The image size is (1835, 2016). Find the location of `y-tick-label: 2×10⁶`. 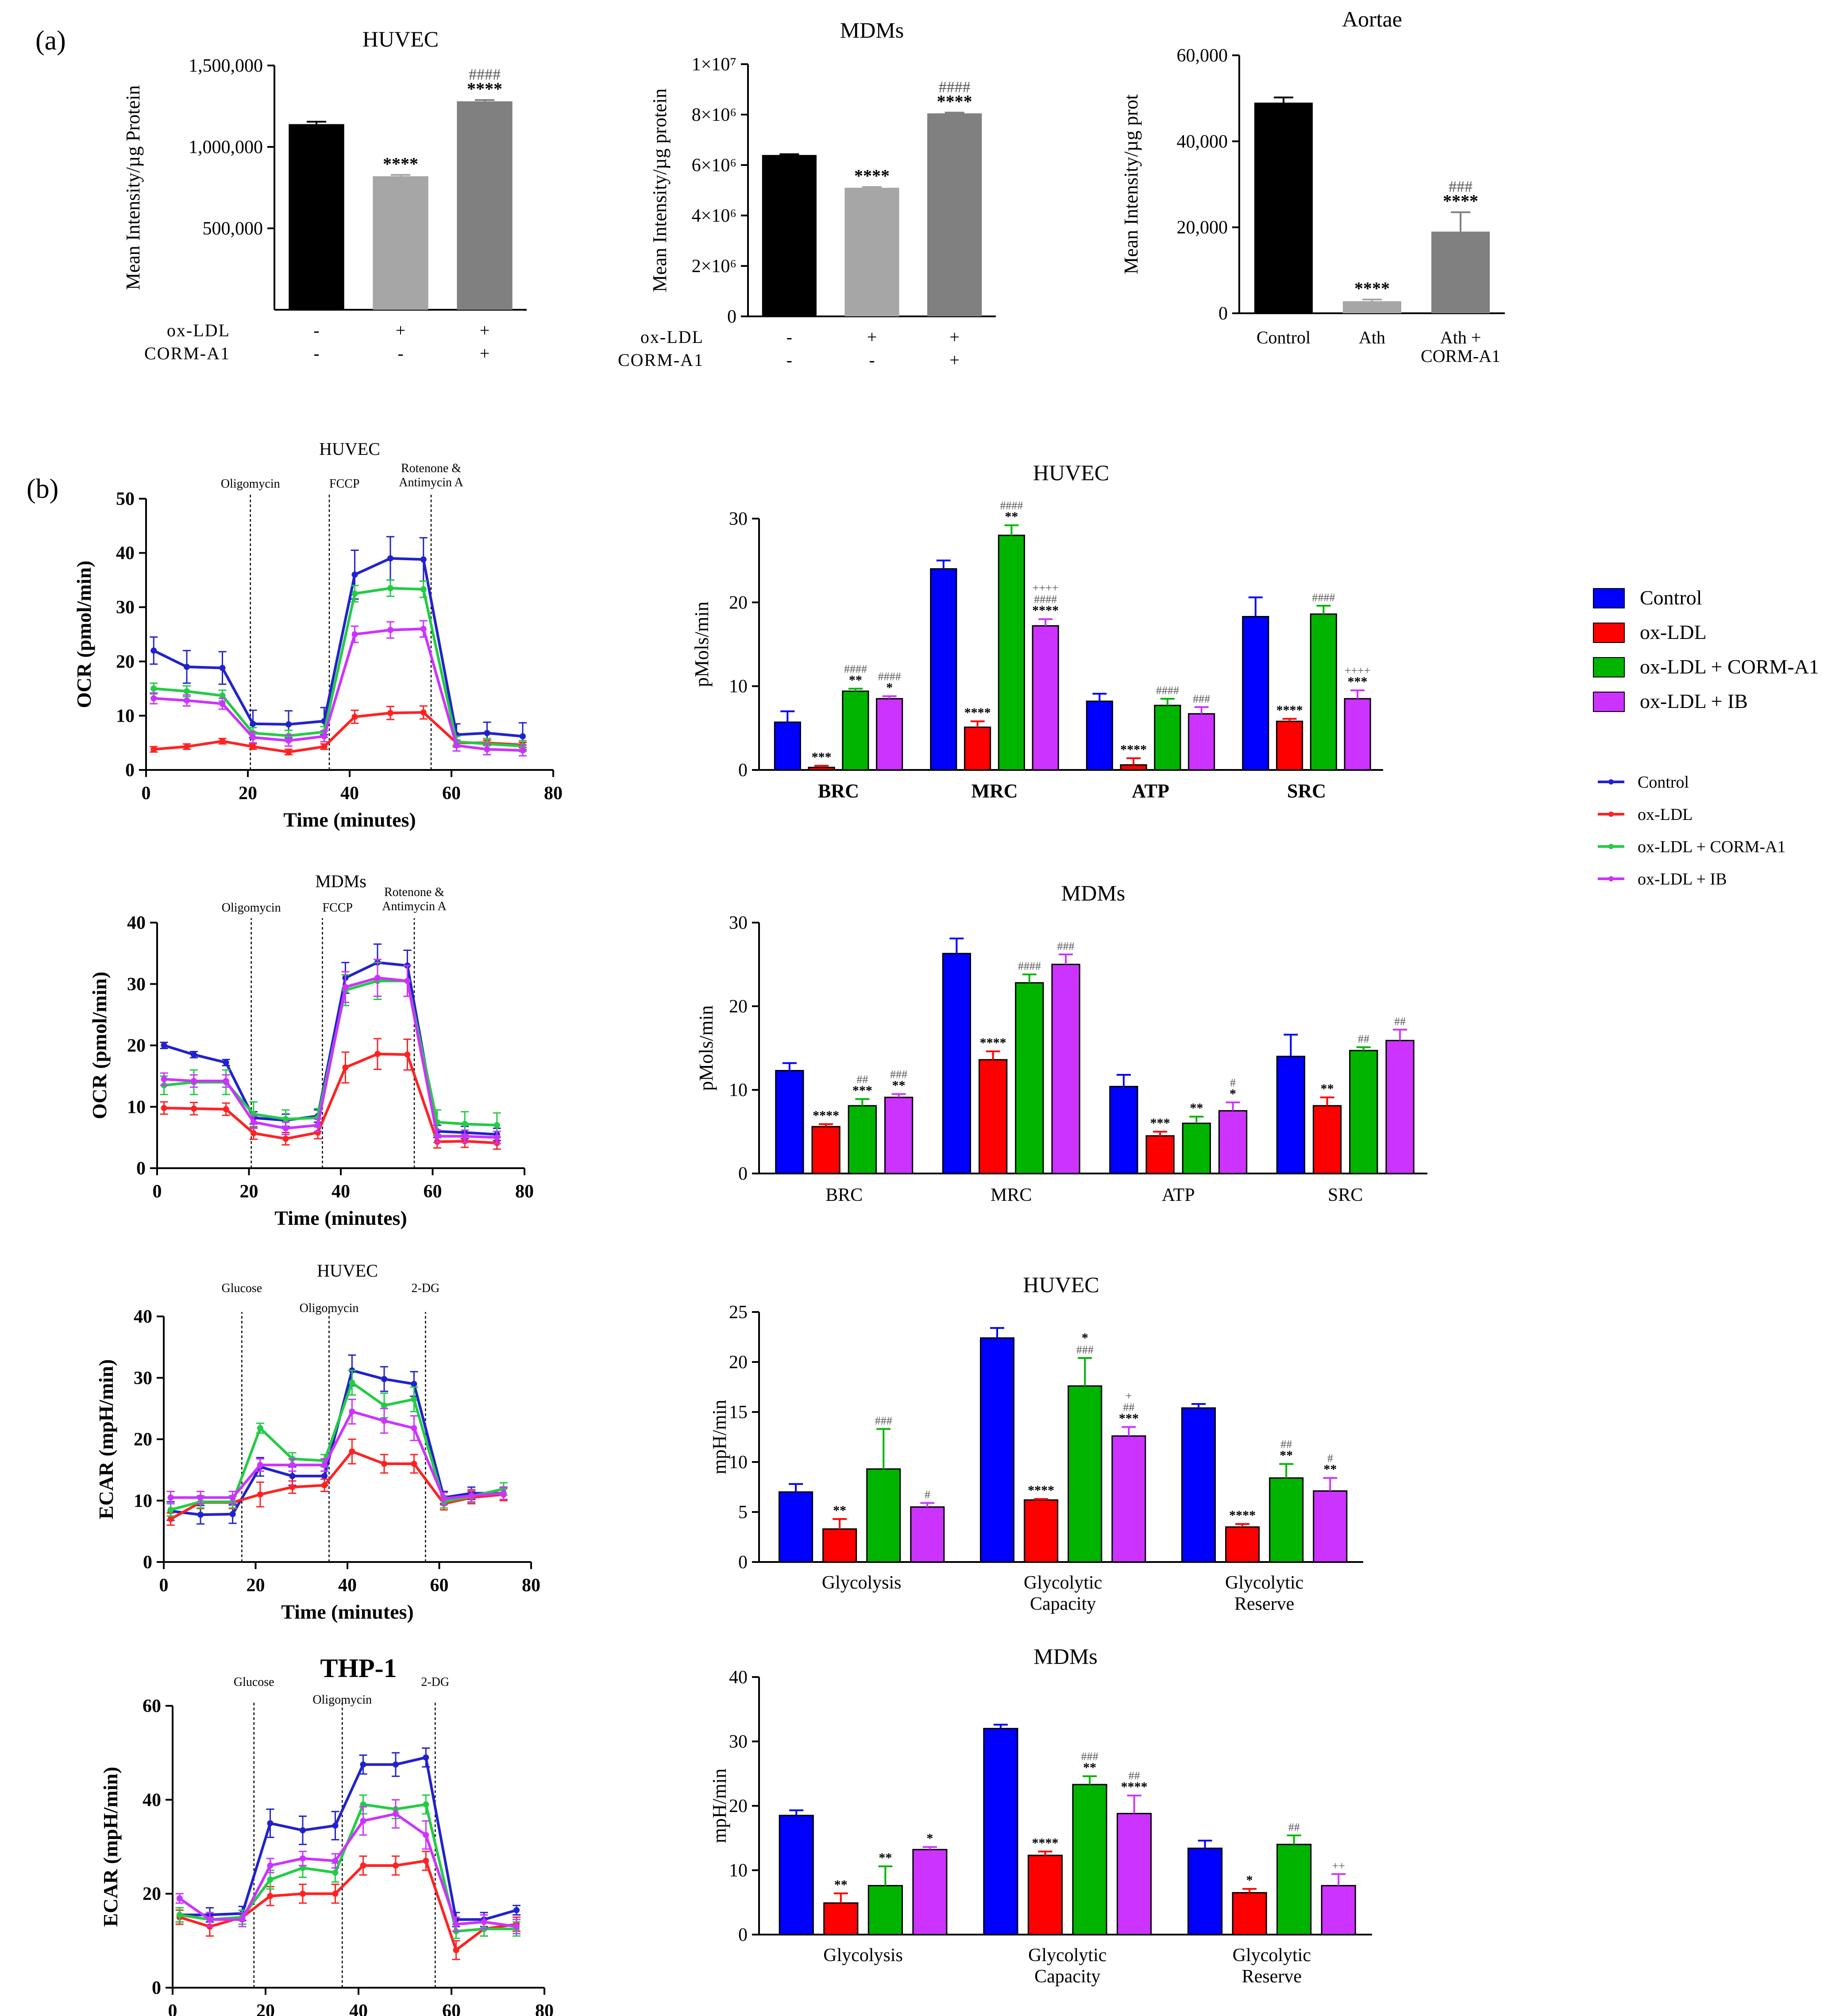

y-tick-label: 2×10⁶ is located at coordinates (714, 266).